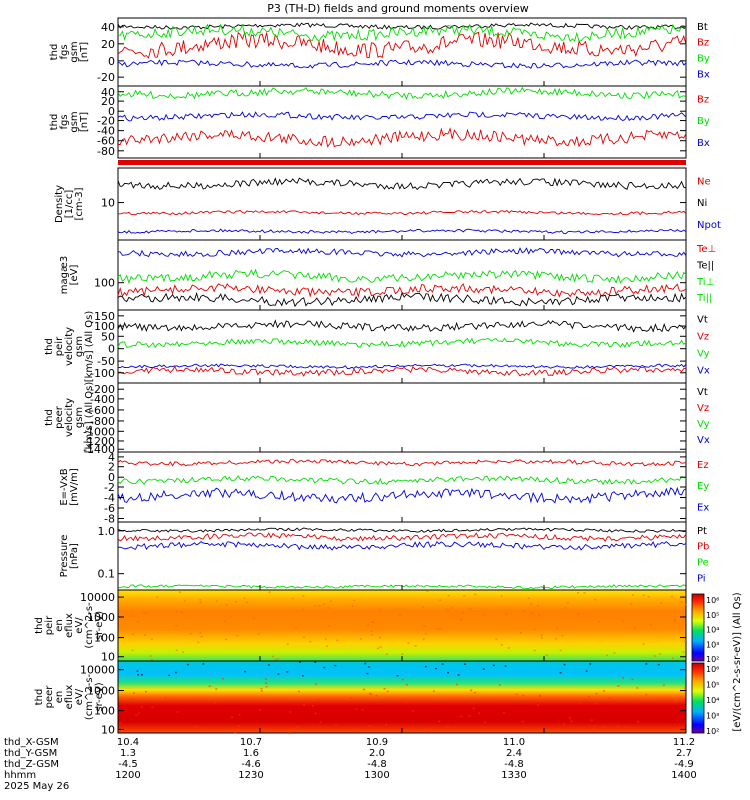 This screenshot has width=750, height=800. Describe the element at coordinates (712, 659) in the screenshot. I see `colorbar-tick-label: 10²` at that location.